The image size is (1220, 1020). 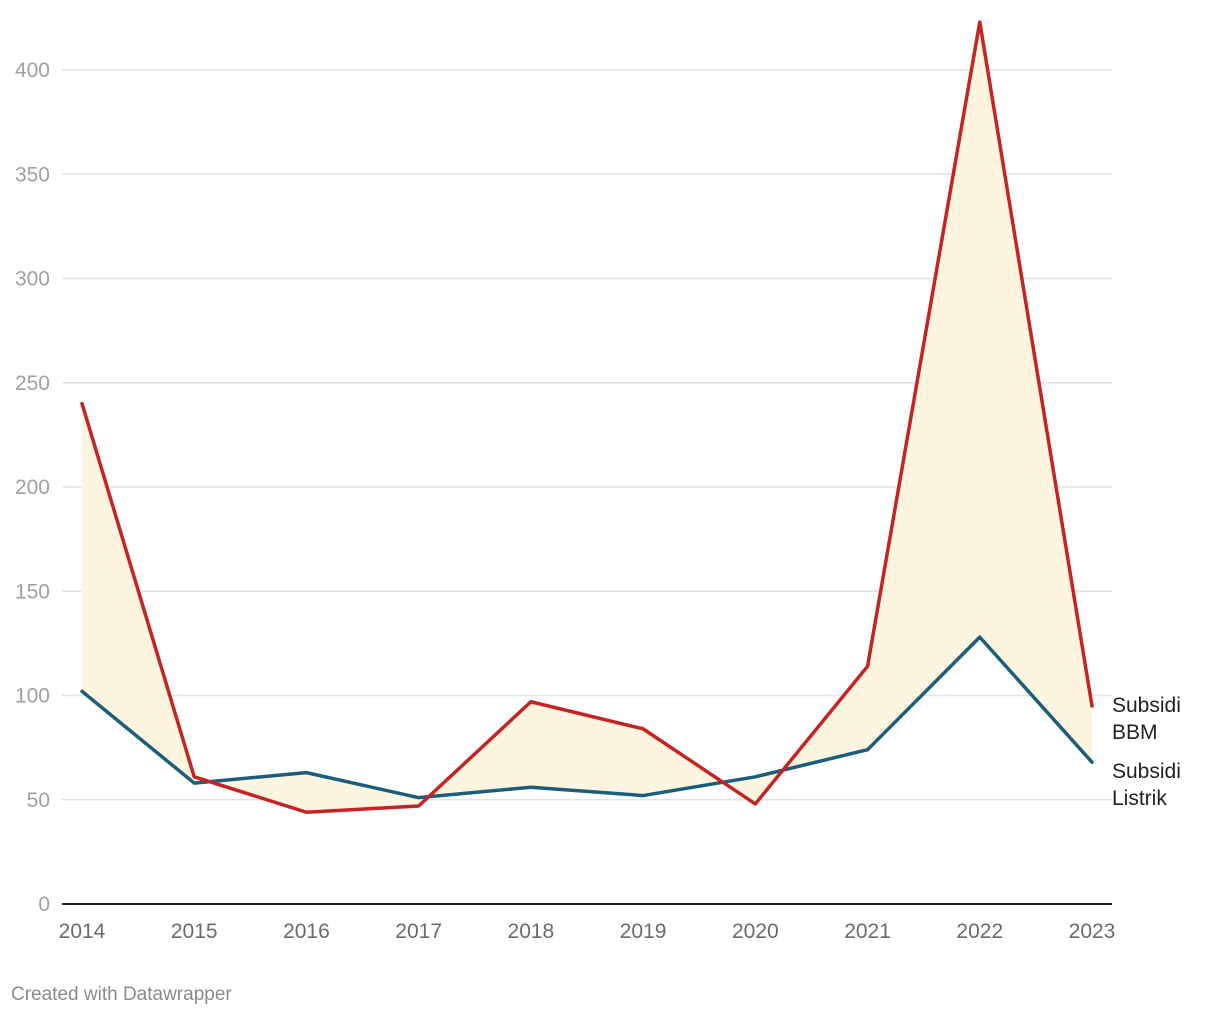 I want to click on y-tick-label-200: 200, so click(x=32, y=487).